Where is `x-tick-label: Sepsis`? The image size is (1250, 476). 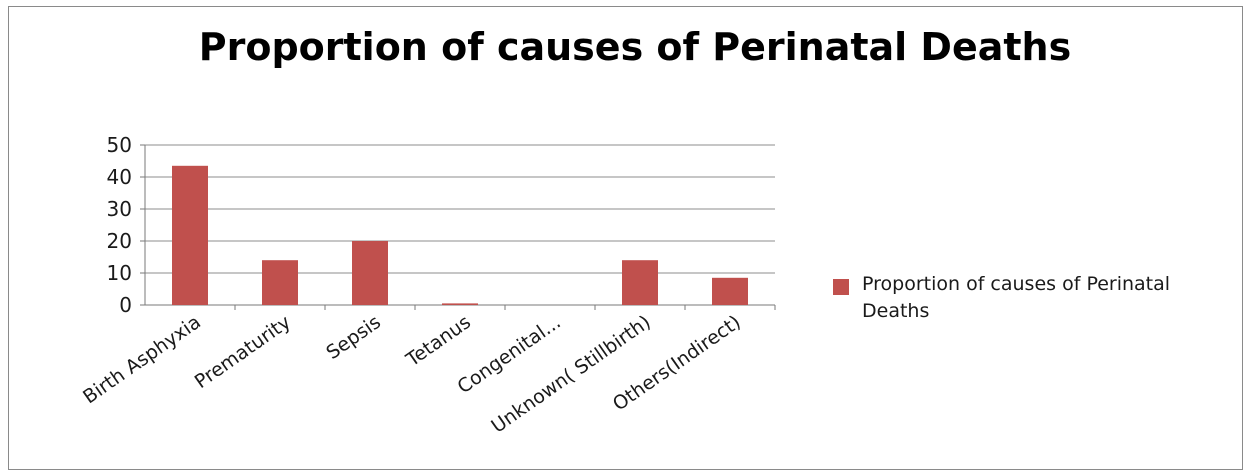 x-tick-label: Sepsis is located at coordinates (353, 337).